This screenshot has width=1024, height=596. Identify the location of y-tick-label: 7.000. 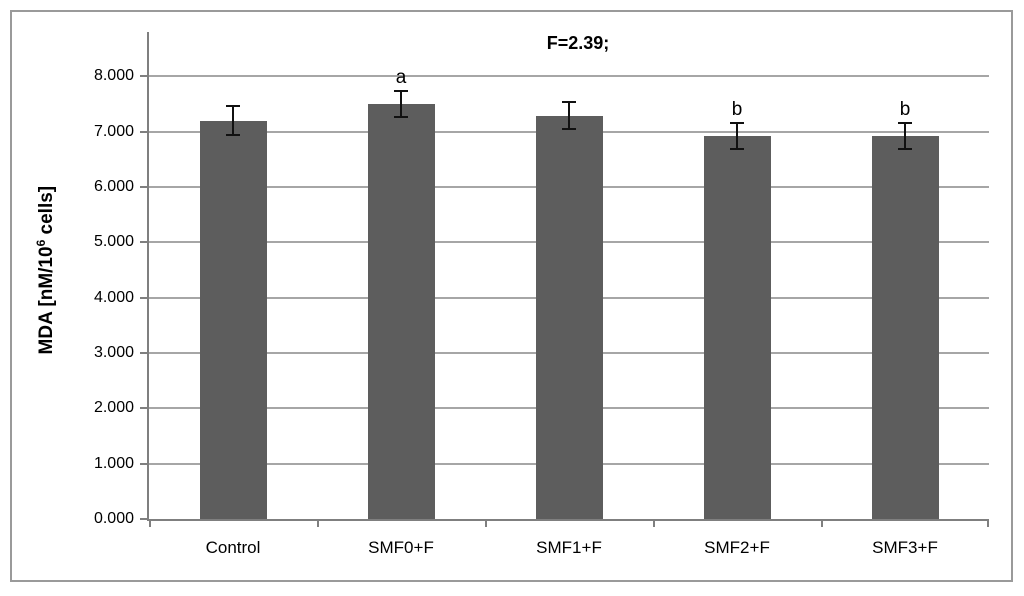
(113, 131).